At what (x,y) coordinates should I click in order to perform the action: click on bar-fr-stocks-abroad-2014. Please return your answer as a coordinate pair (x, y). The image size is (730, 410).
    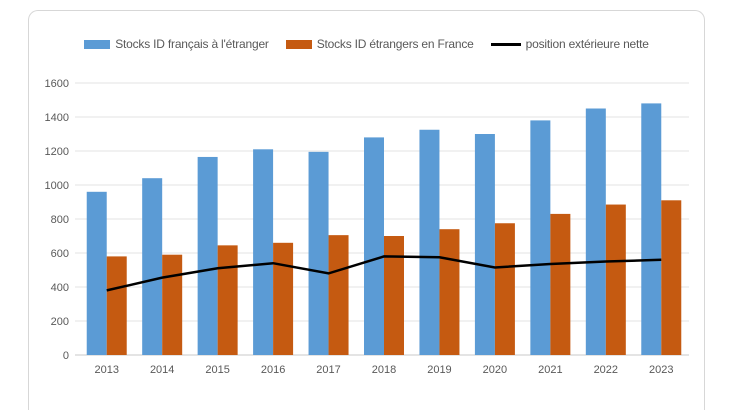
    Looking at the image, I should click on (152, 266).